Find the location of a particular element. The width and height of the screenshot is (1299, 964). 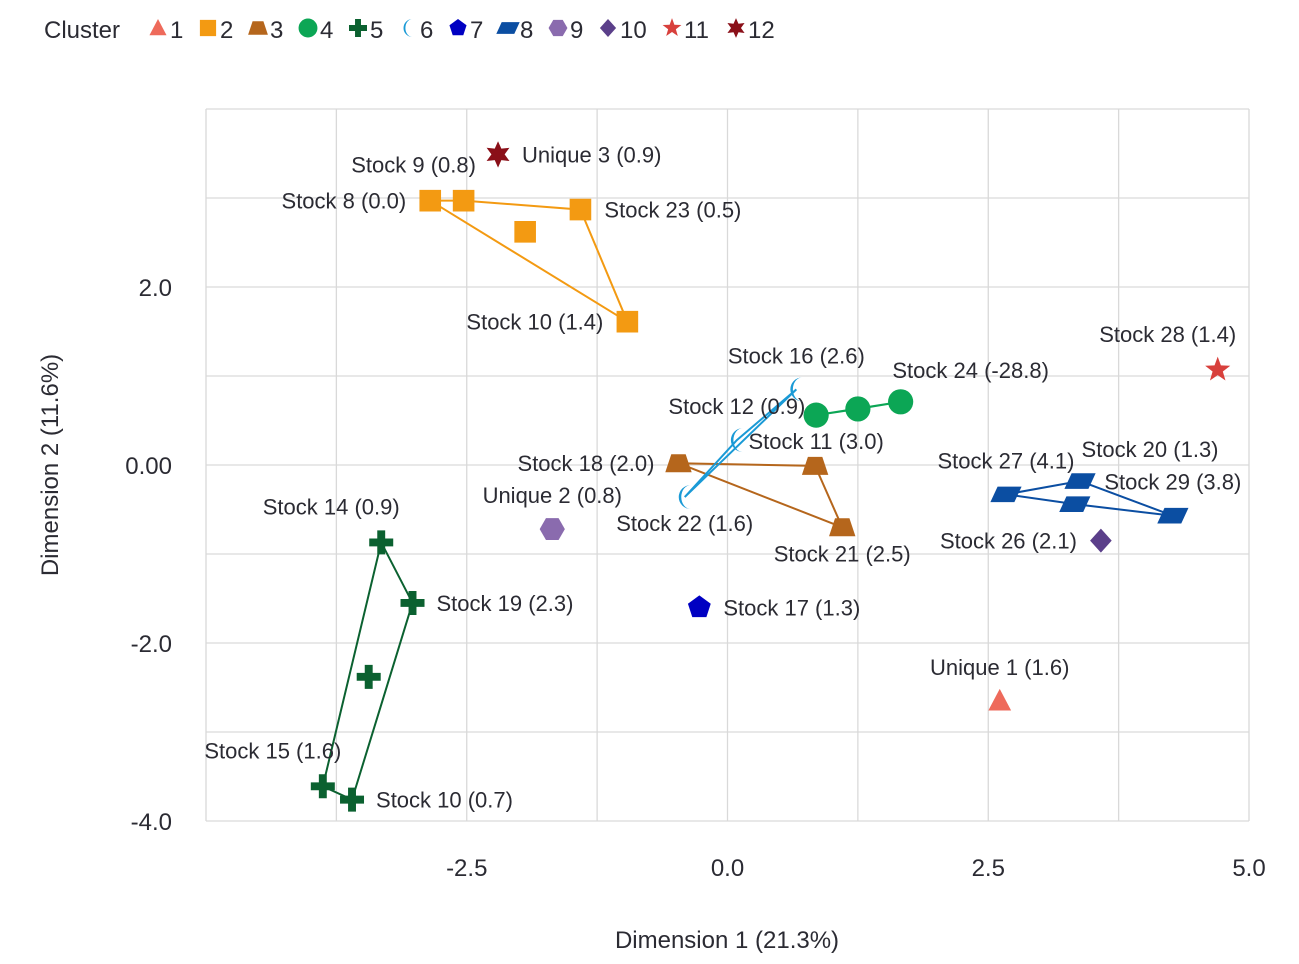

legend-entry-label: 11 is located at coordinates (696, 30).